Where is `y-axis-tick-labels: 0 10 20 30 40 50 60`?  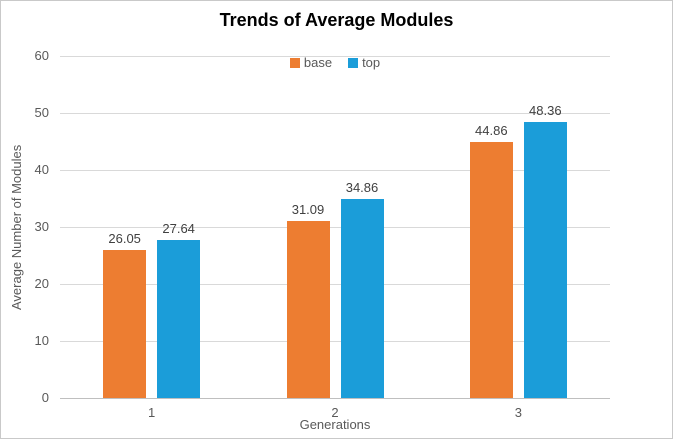 y-axis-tick-labels: 0 10 20 30 40 50 60 is located at coordinates (25, 227).